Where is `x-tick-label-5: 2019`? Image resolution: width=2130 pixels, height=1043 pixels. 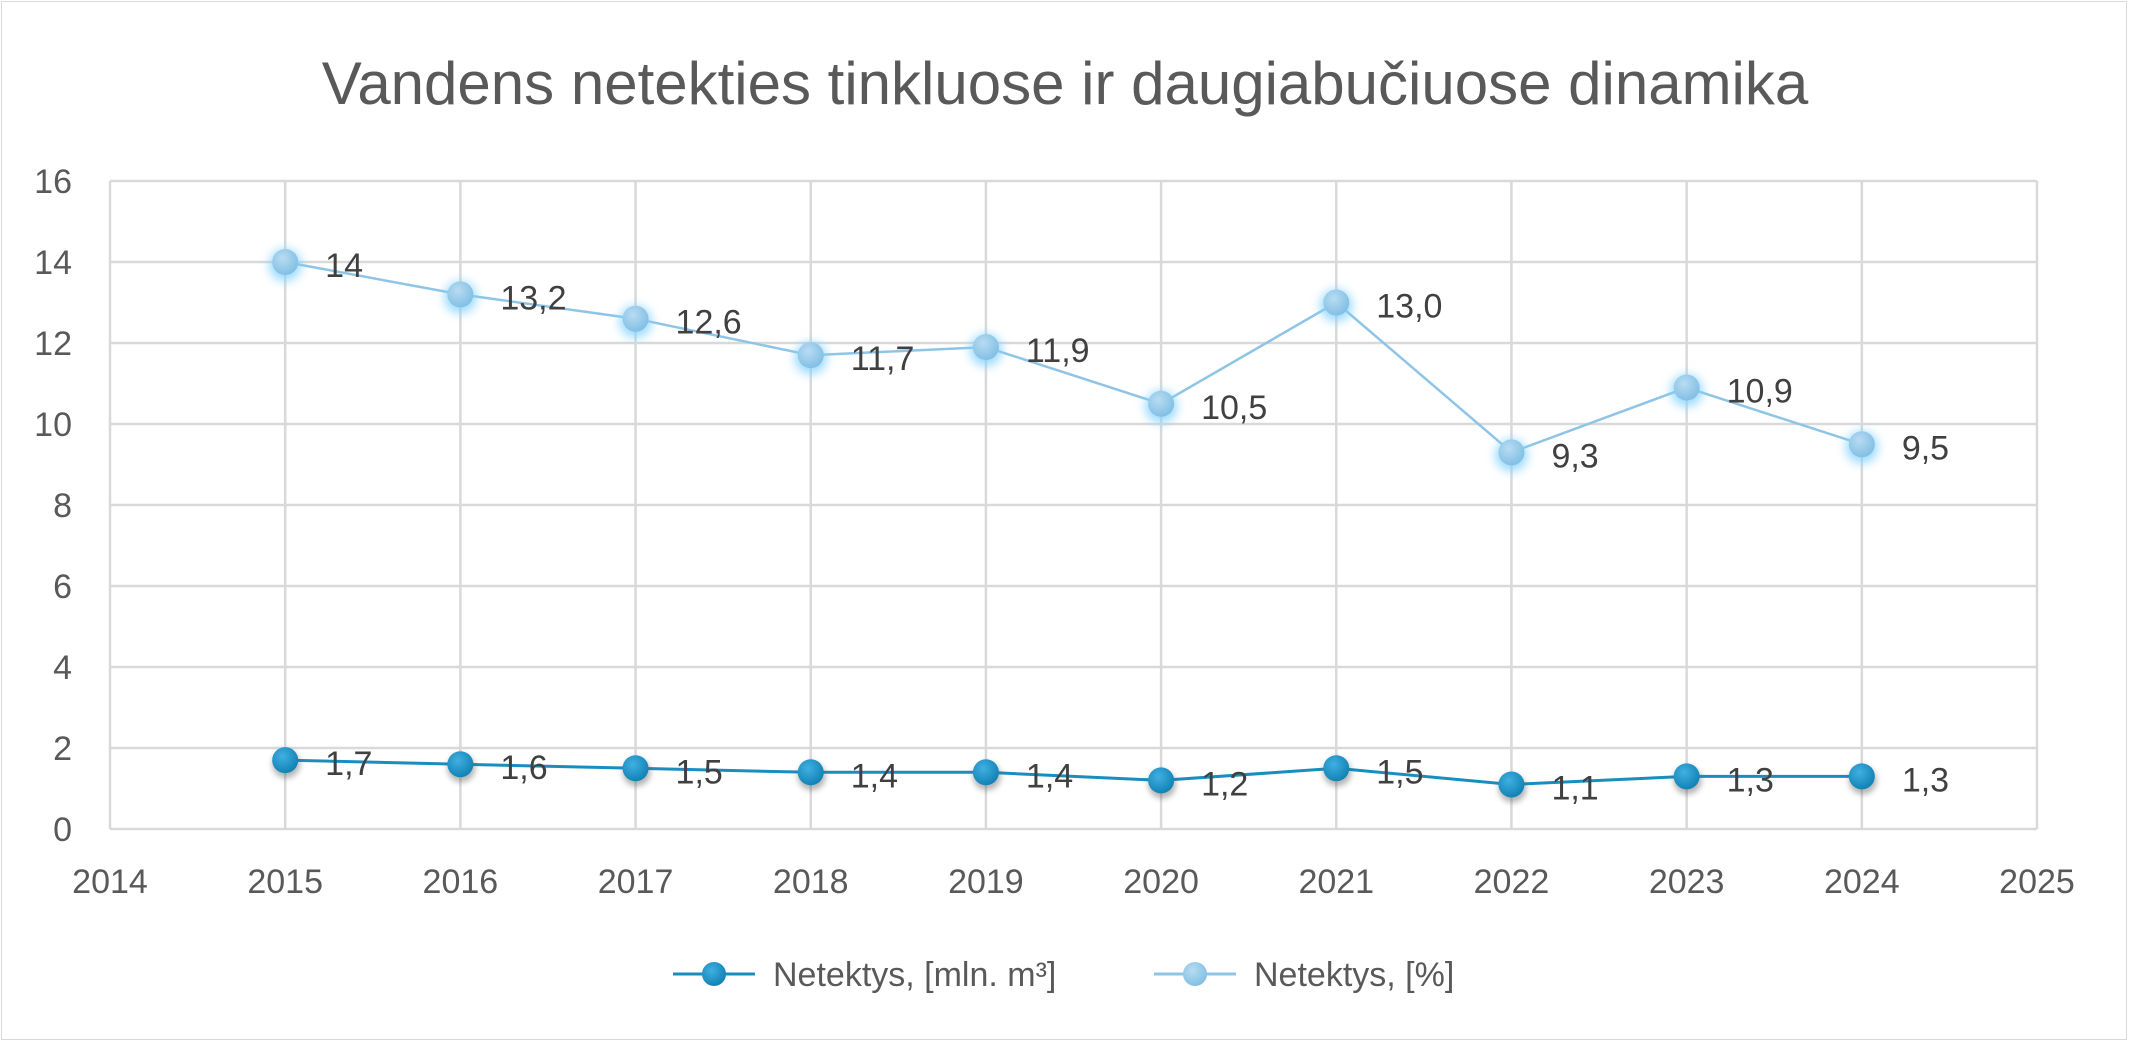
x-tick-label-5: 2019 is located at coordinates (986, 882).